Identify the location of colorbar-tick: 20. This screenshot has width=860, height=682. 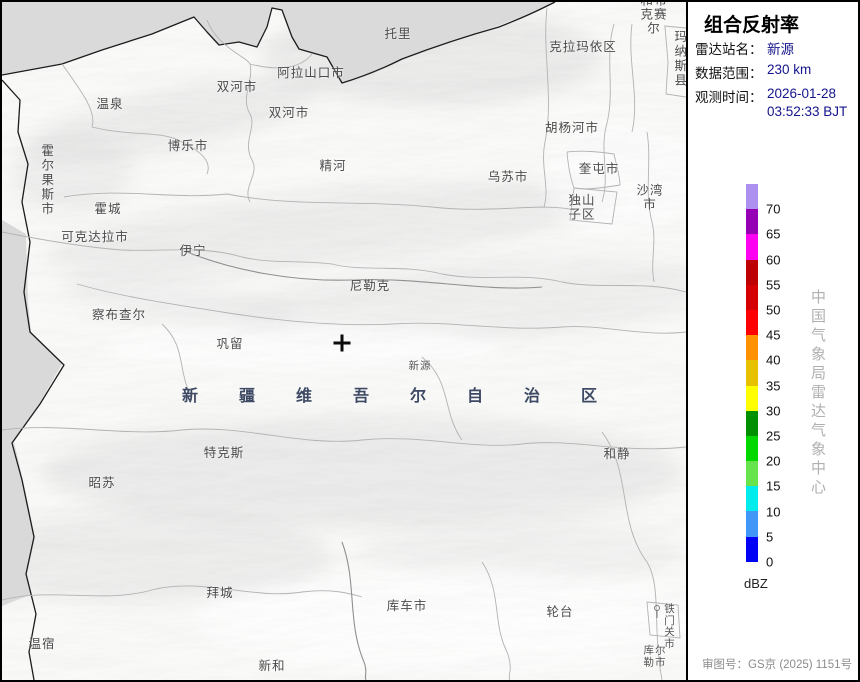
(773, 461).